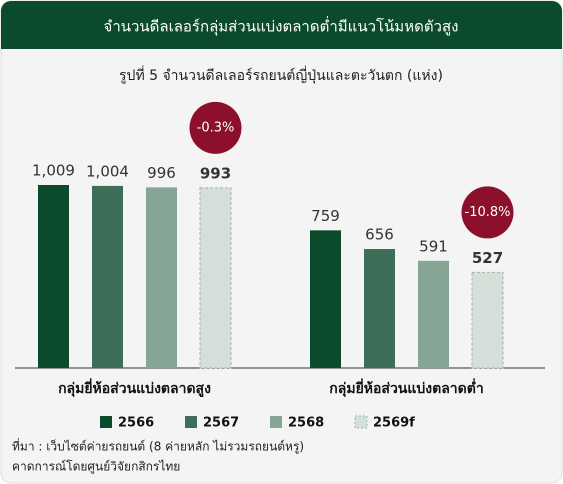 This screenshot has width=563, height=484. Describe the element at coordinates (107, 171) in the screenshot. I see `value-label: 1,004` at that location.